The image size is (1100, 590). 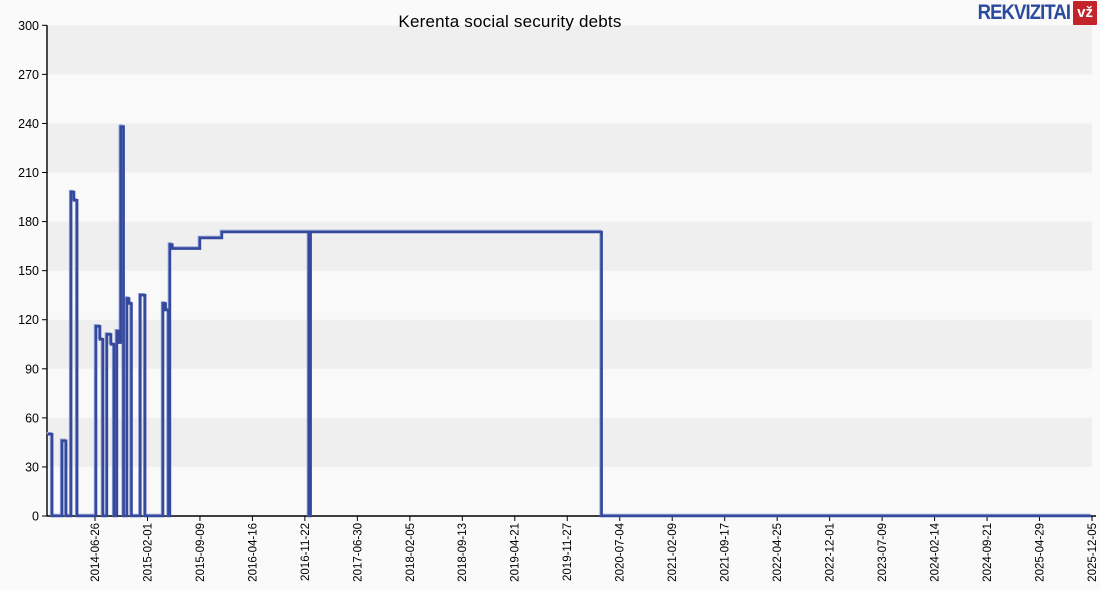 I want to click on rekvizitai-logo: REKVIZITAI vž, so click(x=1031, y=12).